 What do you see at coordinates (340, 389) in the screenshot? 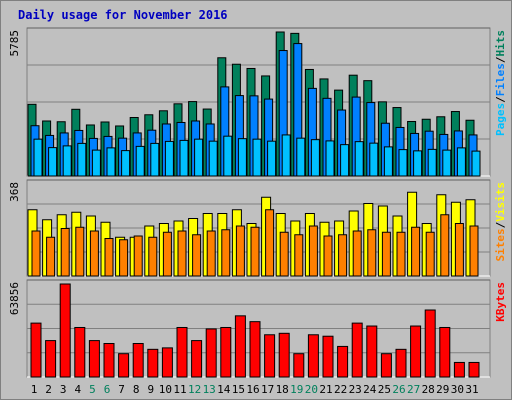
I see `x-tick-day-22: 22` at bounding box center [340, 389].